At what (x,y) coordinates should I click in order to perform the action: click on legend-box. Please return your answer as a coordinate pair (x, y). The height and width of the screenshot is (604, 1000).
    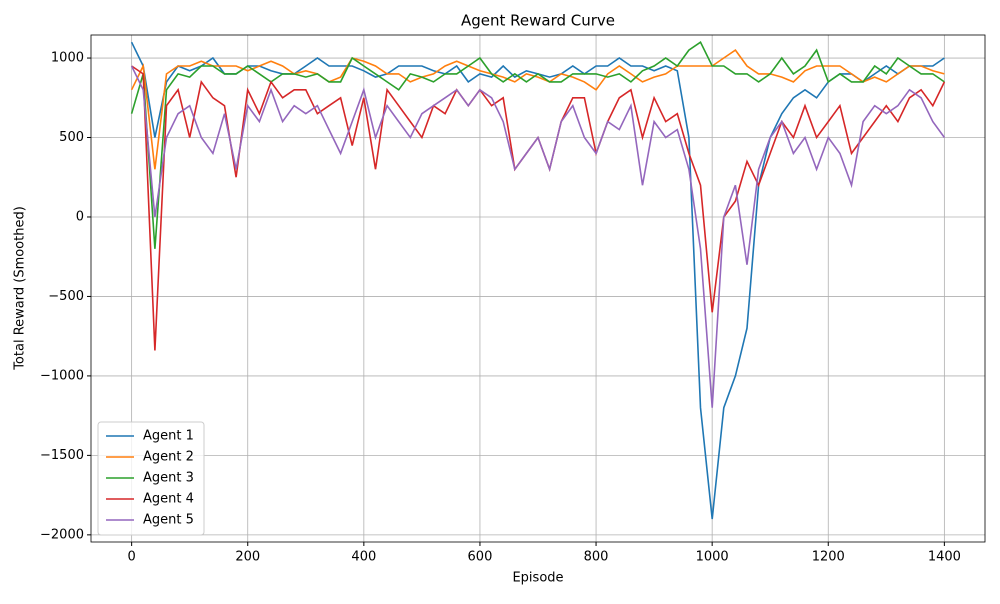
    Looking at the image, I should click on (151, 478).